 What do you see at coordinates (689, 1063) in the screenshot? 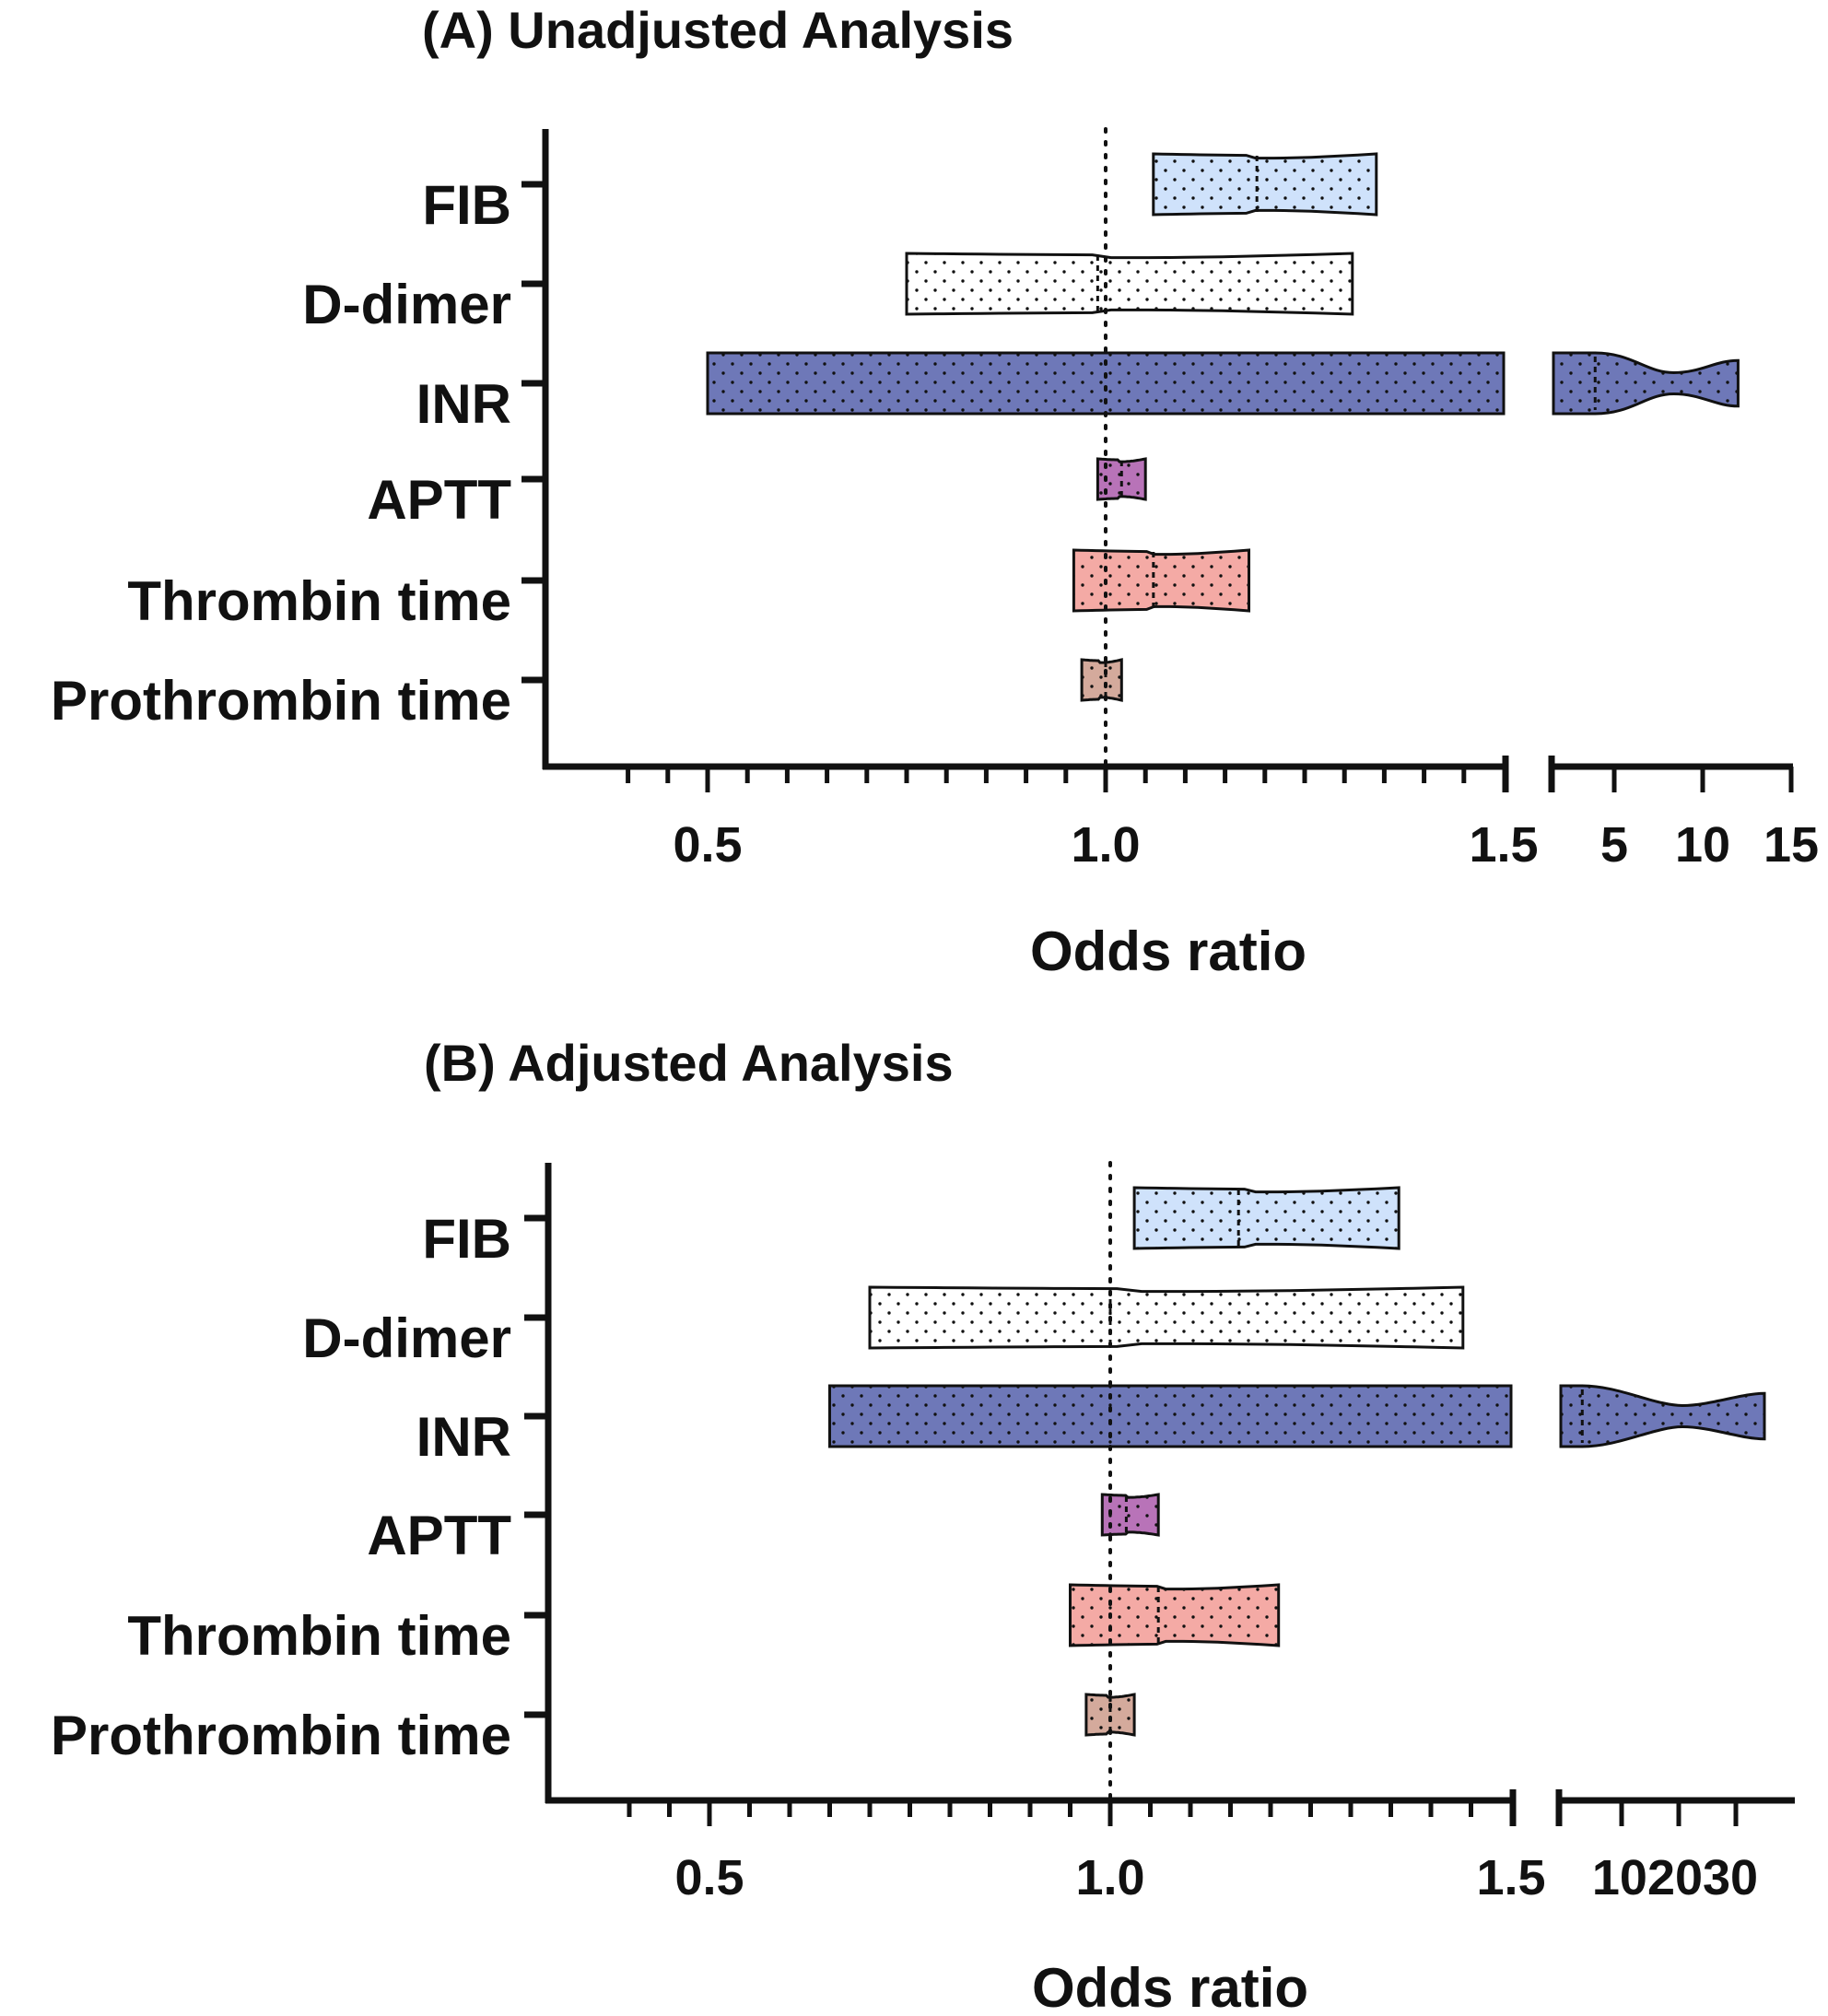
I see `chart-title: (B) Adjusted Analysis` at bounding box center [689, 1063].